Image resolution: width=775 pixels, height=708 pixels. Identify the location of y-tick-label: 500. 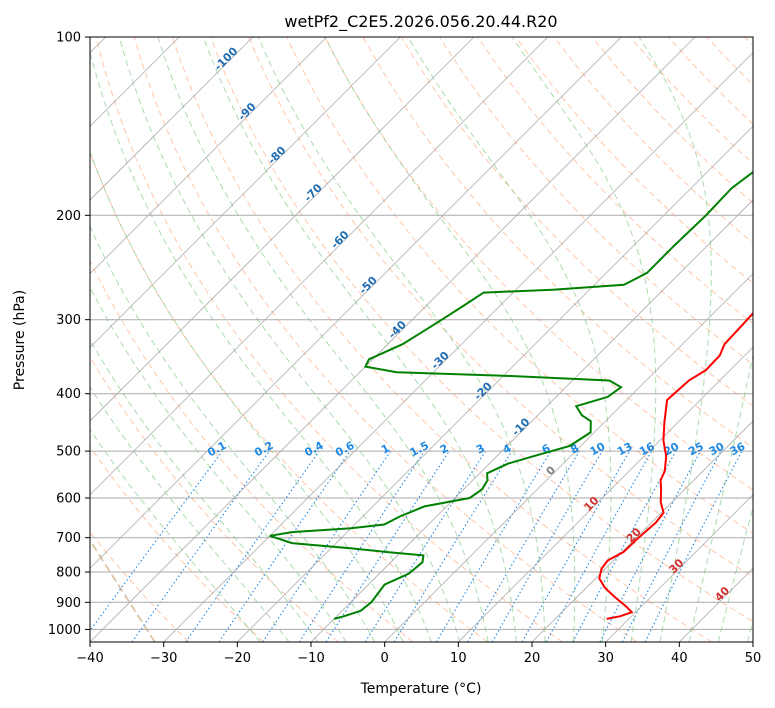
(68, 452).